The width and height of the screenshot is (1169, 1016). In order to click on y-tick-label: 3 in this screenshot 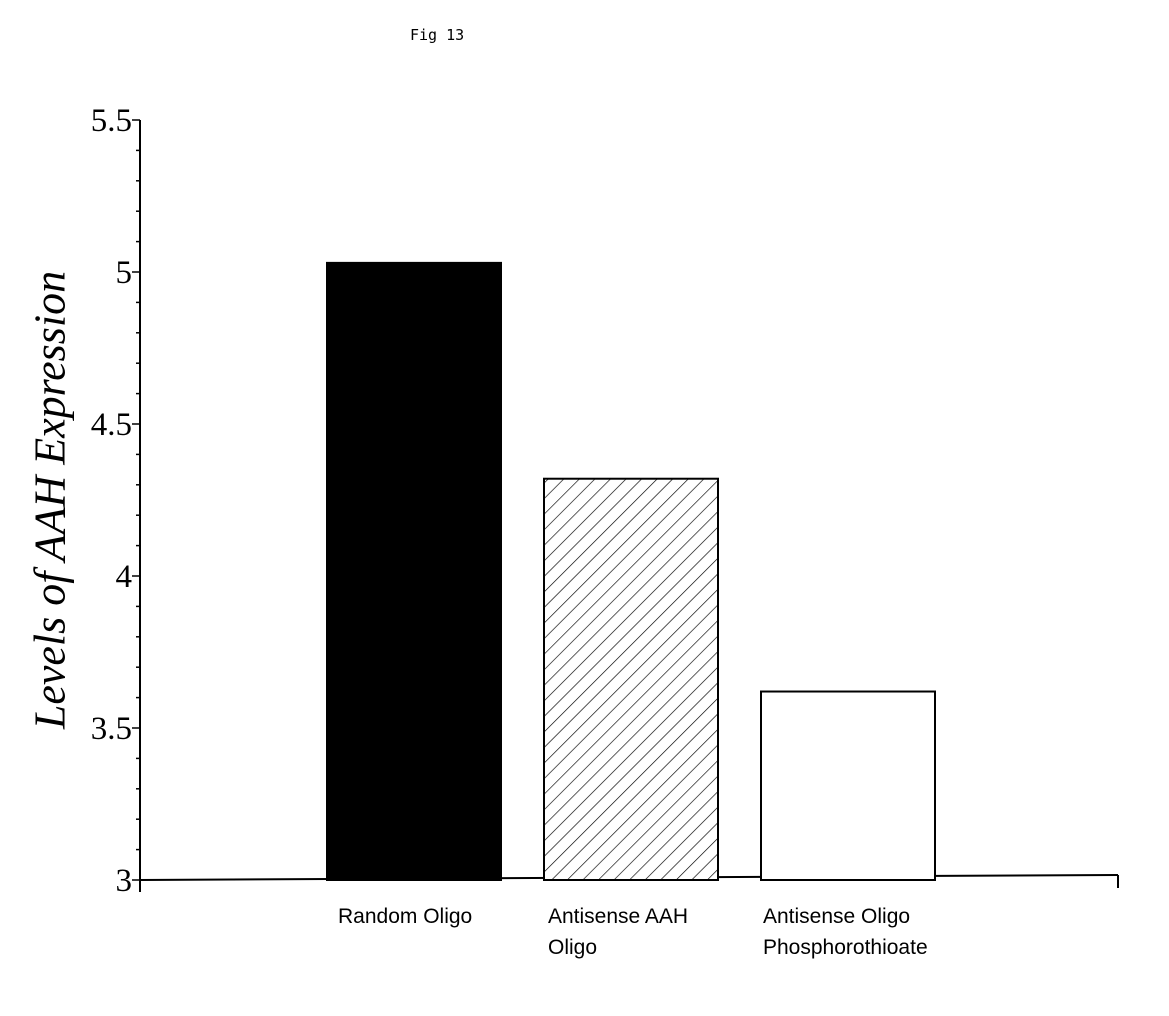, I will do `click(124, 881)`.